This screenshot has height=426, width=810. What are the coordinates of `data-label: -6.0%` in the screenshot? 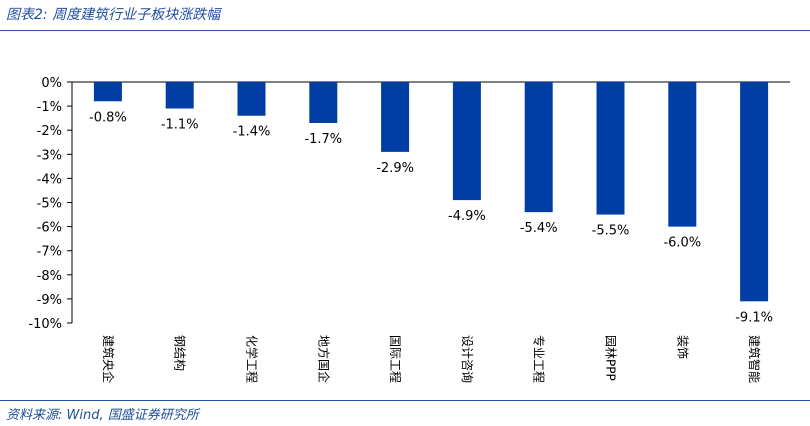 It's located at (682, 243).